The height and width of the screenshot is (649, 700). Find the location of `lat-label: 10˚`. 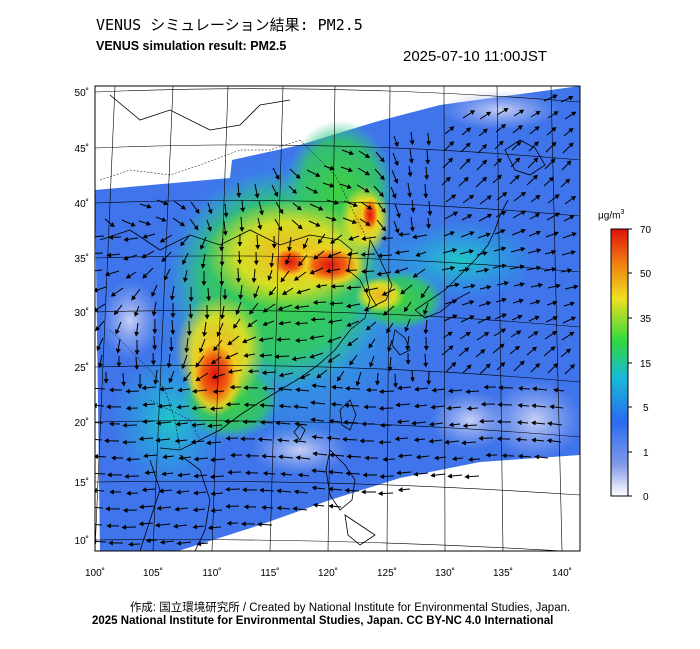

lat-label: 10˚ is located at coordinates (82, 541).